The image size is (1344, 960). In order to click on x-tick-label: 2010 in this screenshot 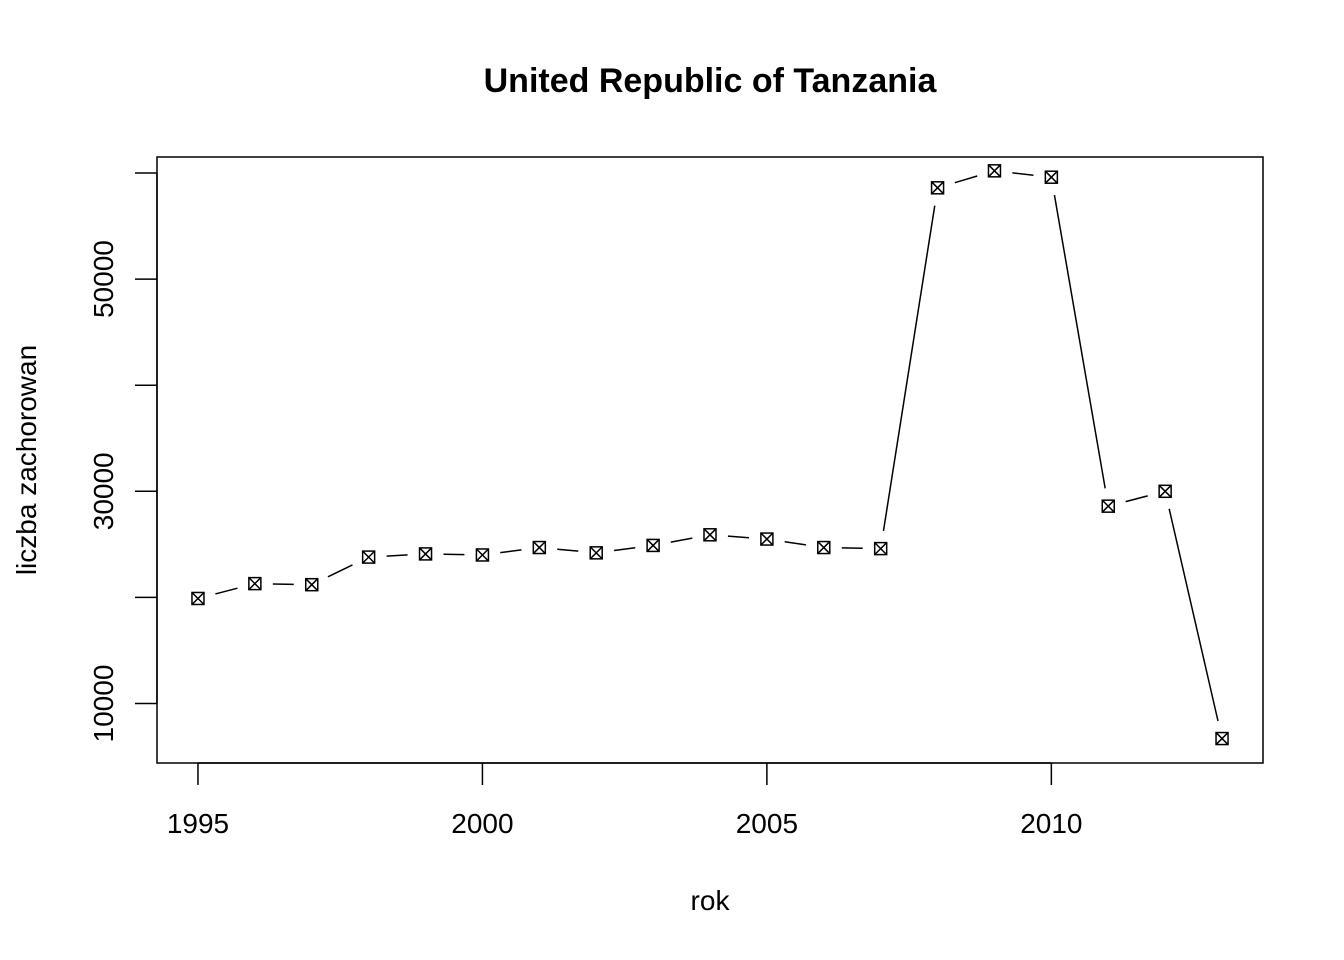, I will do `click(1051, 823)`.